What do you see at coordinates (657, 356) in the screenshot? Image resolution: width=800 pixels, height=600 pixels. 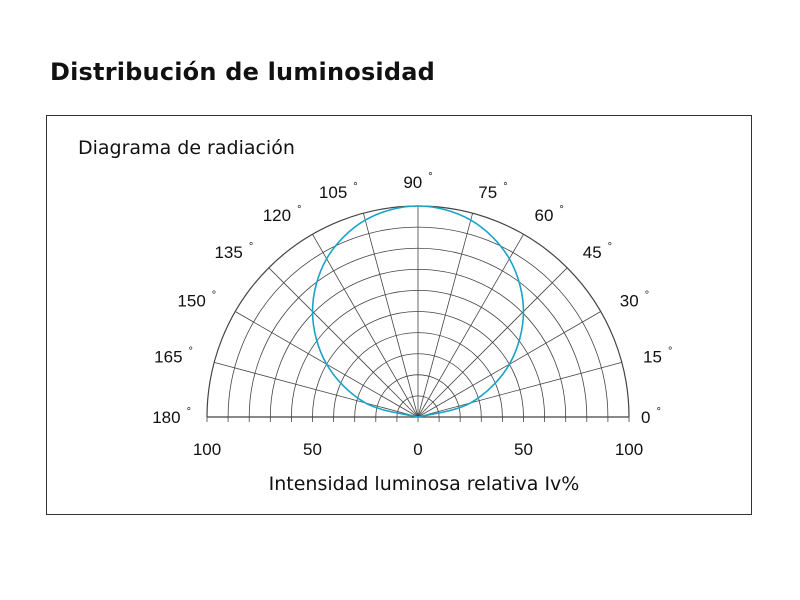 I see `angle-label: 15 °` at bounding box center [657, 356].